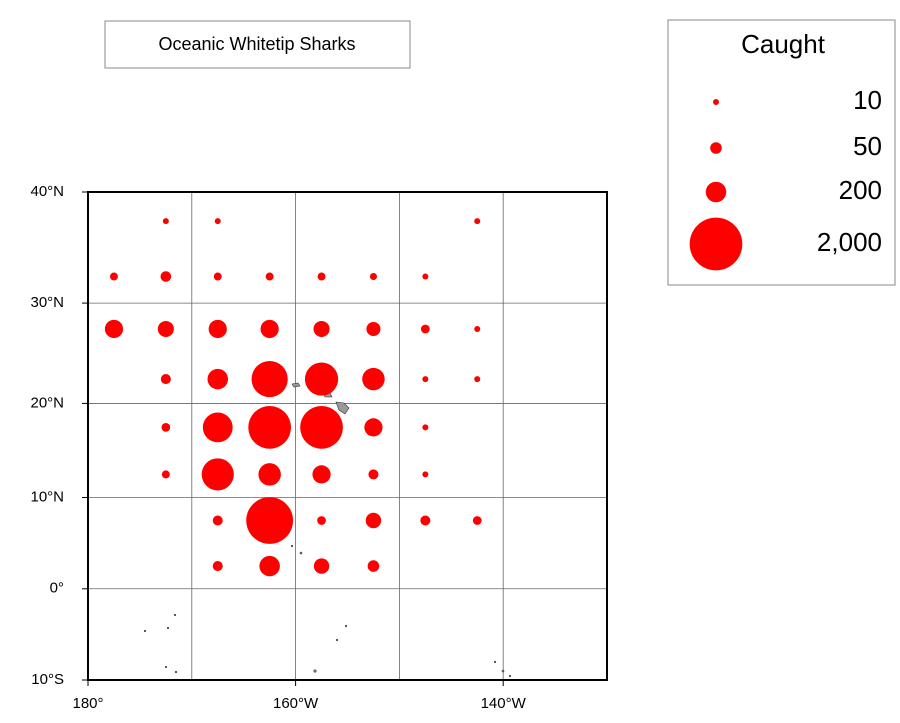 Image resolution: width=900 pixels, height=723 pixels. I want to click on legend-label: 200, so click(860, 190).